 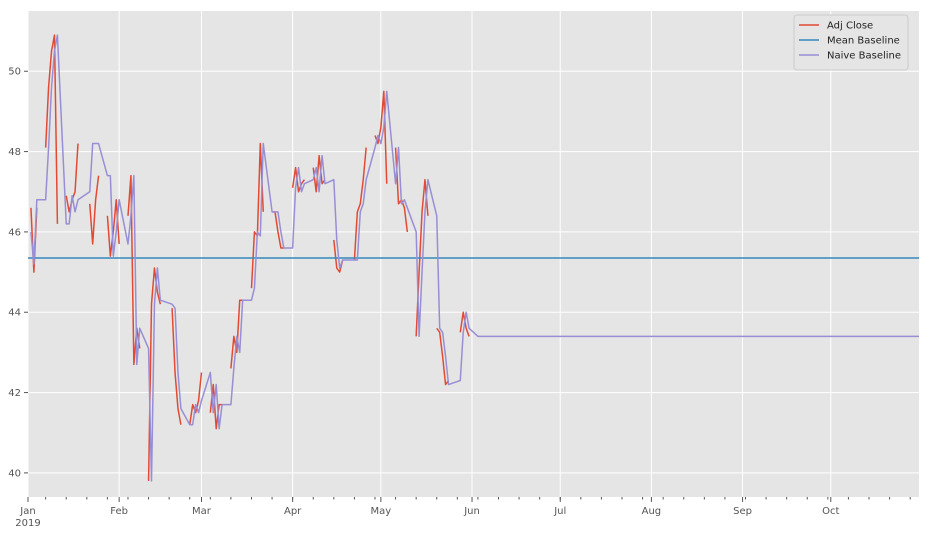 I want to click on x-tick-label: May, so click(x=381, y=511).